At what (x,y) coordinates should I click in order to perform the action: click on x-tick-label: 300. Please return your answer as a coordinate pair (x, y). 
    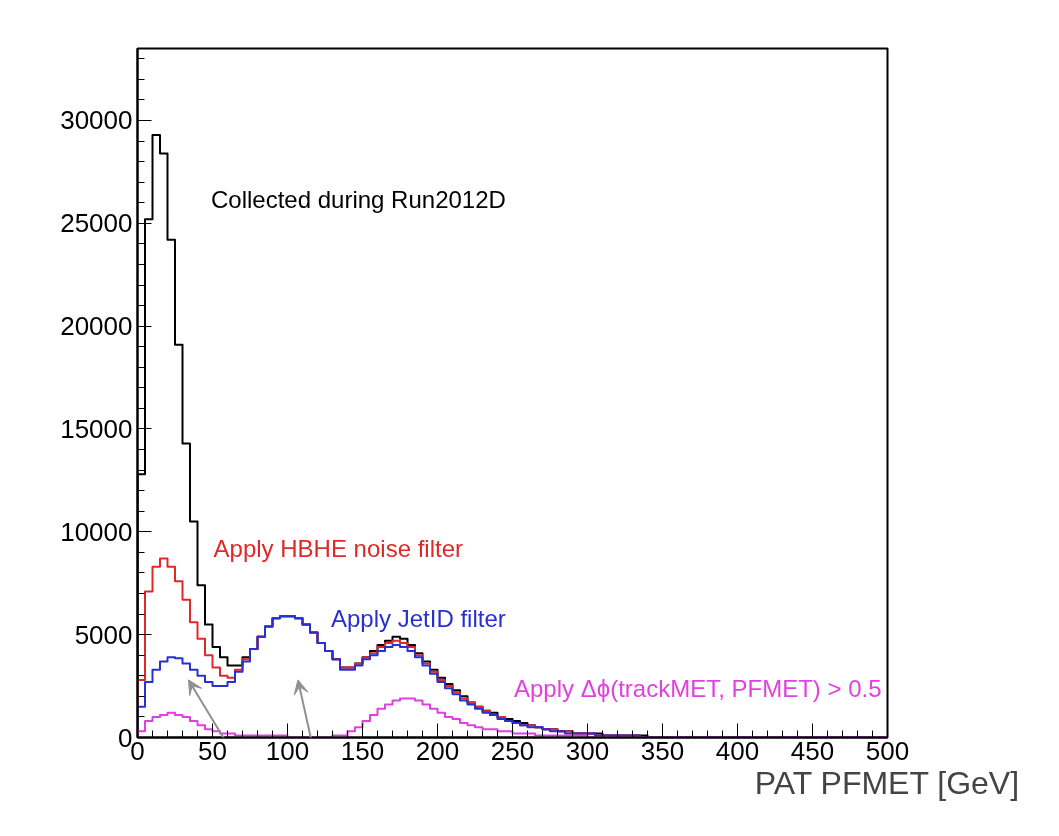
    Looking at the image, I should click on (587, 750).